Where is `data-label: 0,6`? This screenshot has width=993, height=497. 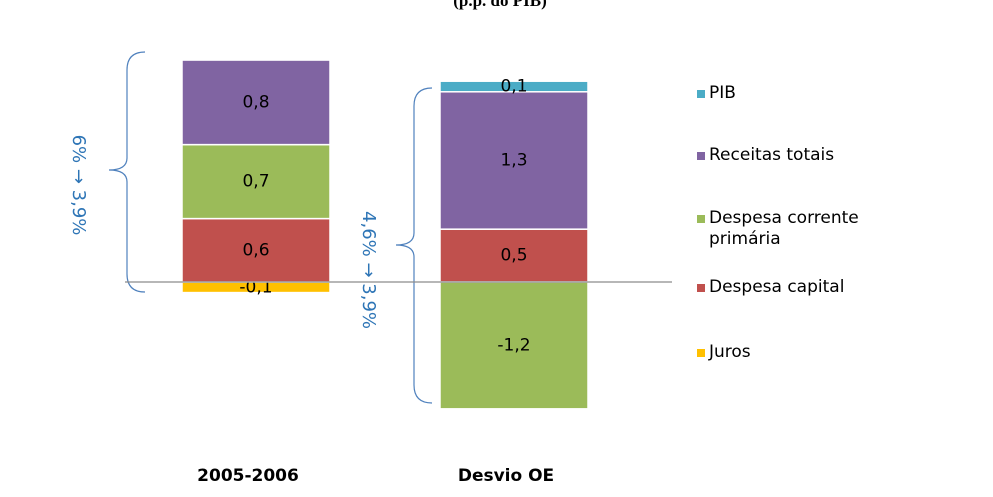 data-label: 0,6 is located at coordinates (255, 250).